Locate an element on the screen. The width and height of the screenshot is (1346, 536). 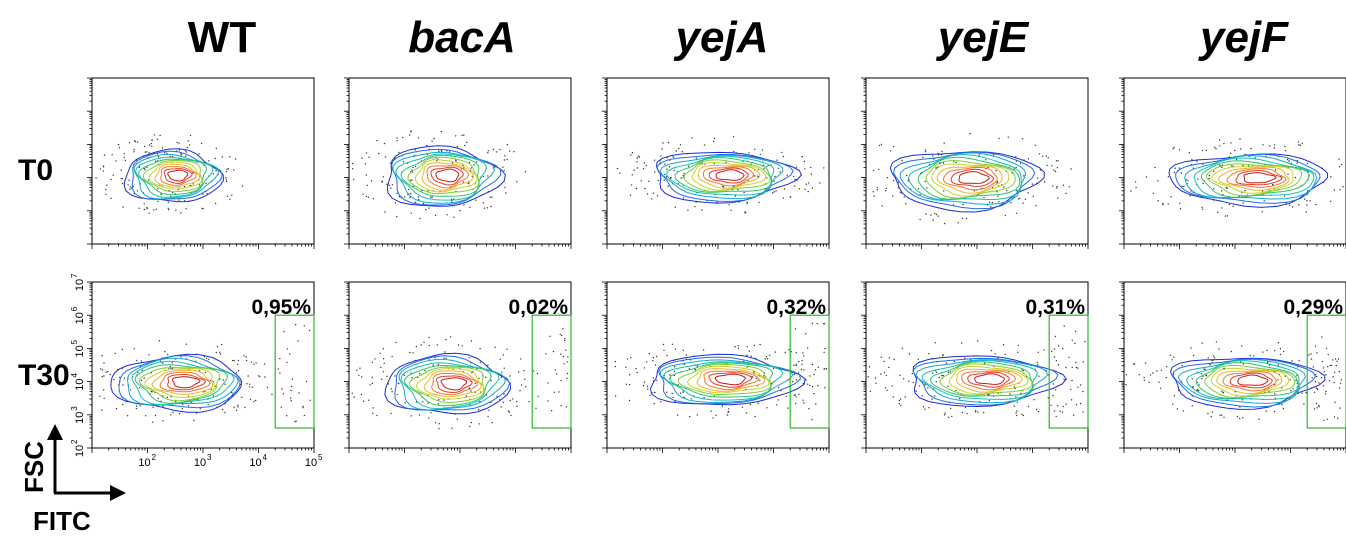
gate-percentage: 0,02% is located at coordinates (538, 307).